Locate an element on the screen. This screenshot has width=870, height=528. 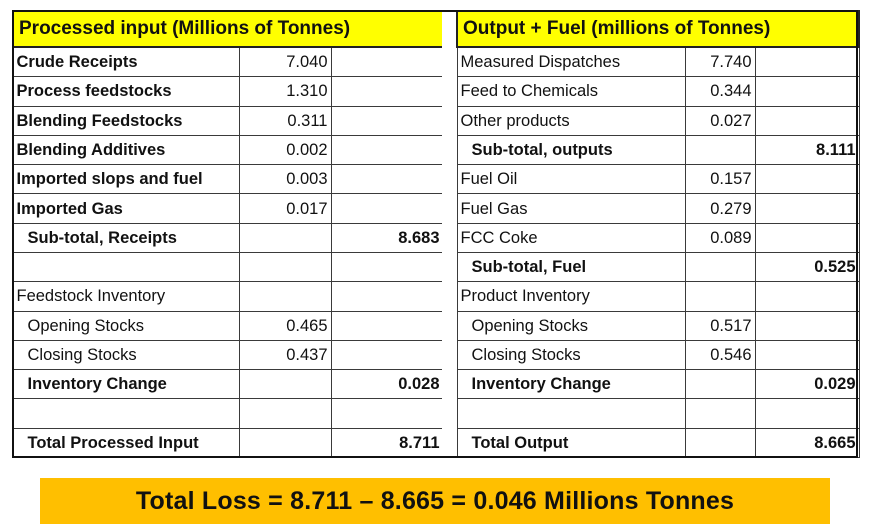
table-row: Fuel Gas 0.279 is located at coordinates (658, 208).